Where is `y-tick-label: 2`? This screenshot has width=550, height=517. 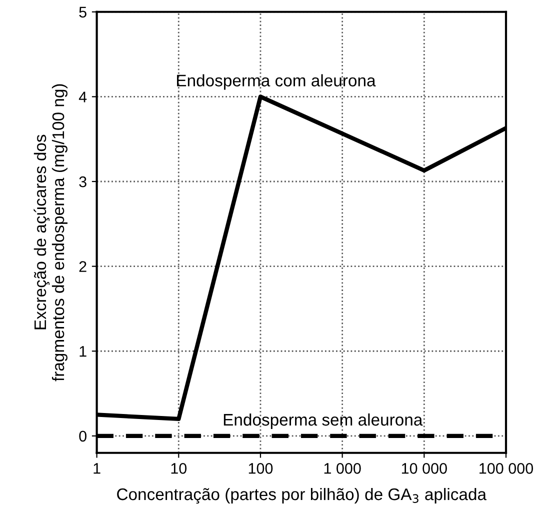
y-tick-label: 2 is located at coordinates (82, 266).